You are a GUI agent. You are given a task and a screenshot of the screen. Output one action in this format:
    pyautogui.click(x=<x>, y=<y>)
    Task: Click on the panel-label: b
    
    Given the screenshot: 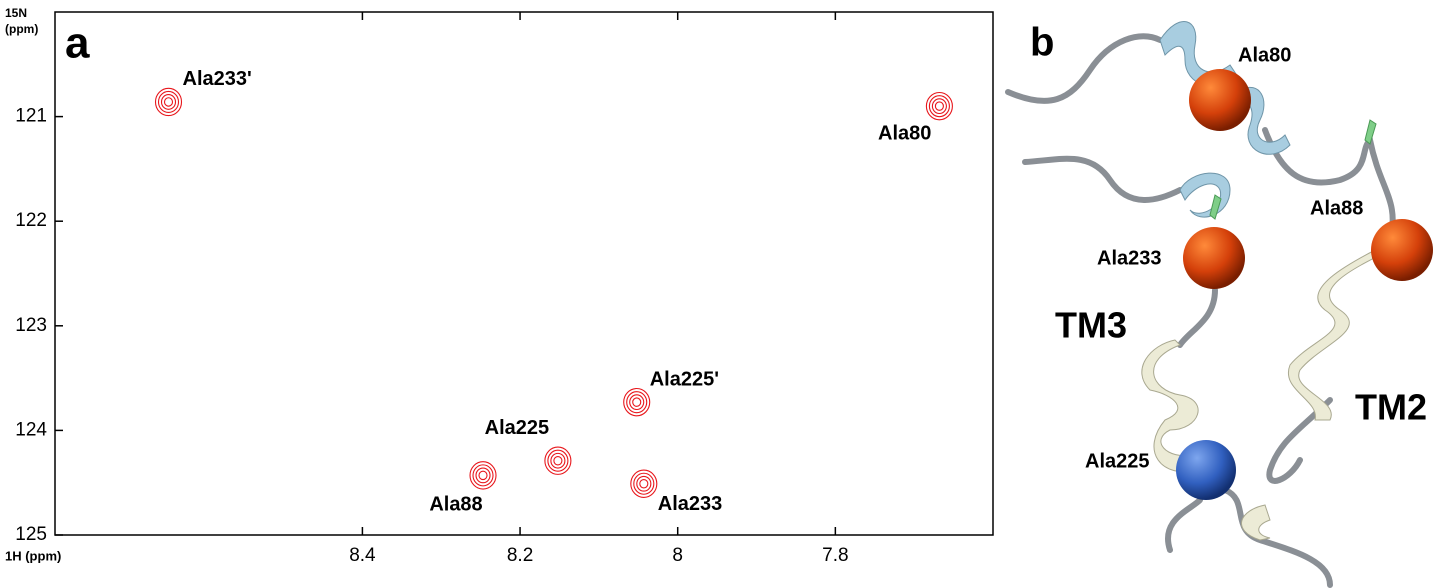 What is the action you would take?
    pyautogui.click(x=1042, y=43)
    